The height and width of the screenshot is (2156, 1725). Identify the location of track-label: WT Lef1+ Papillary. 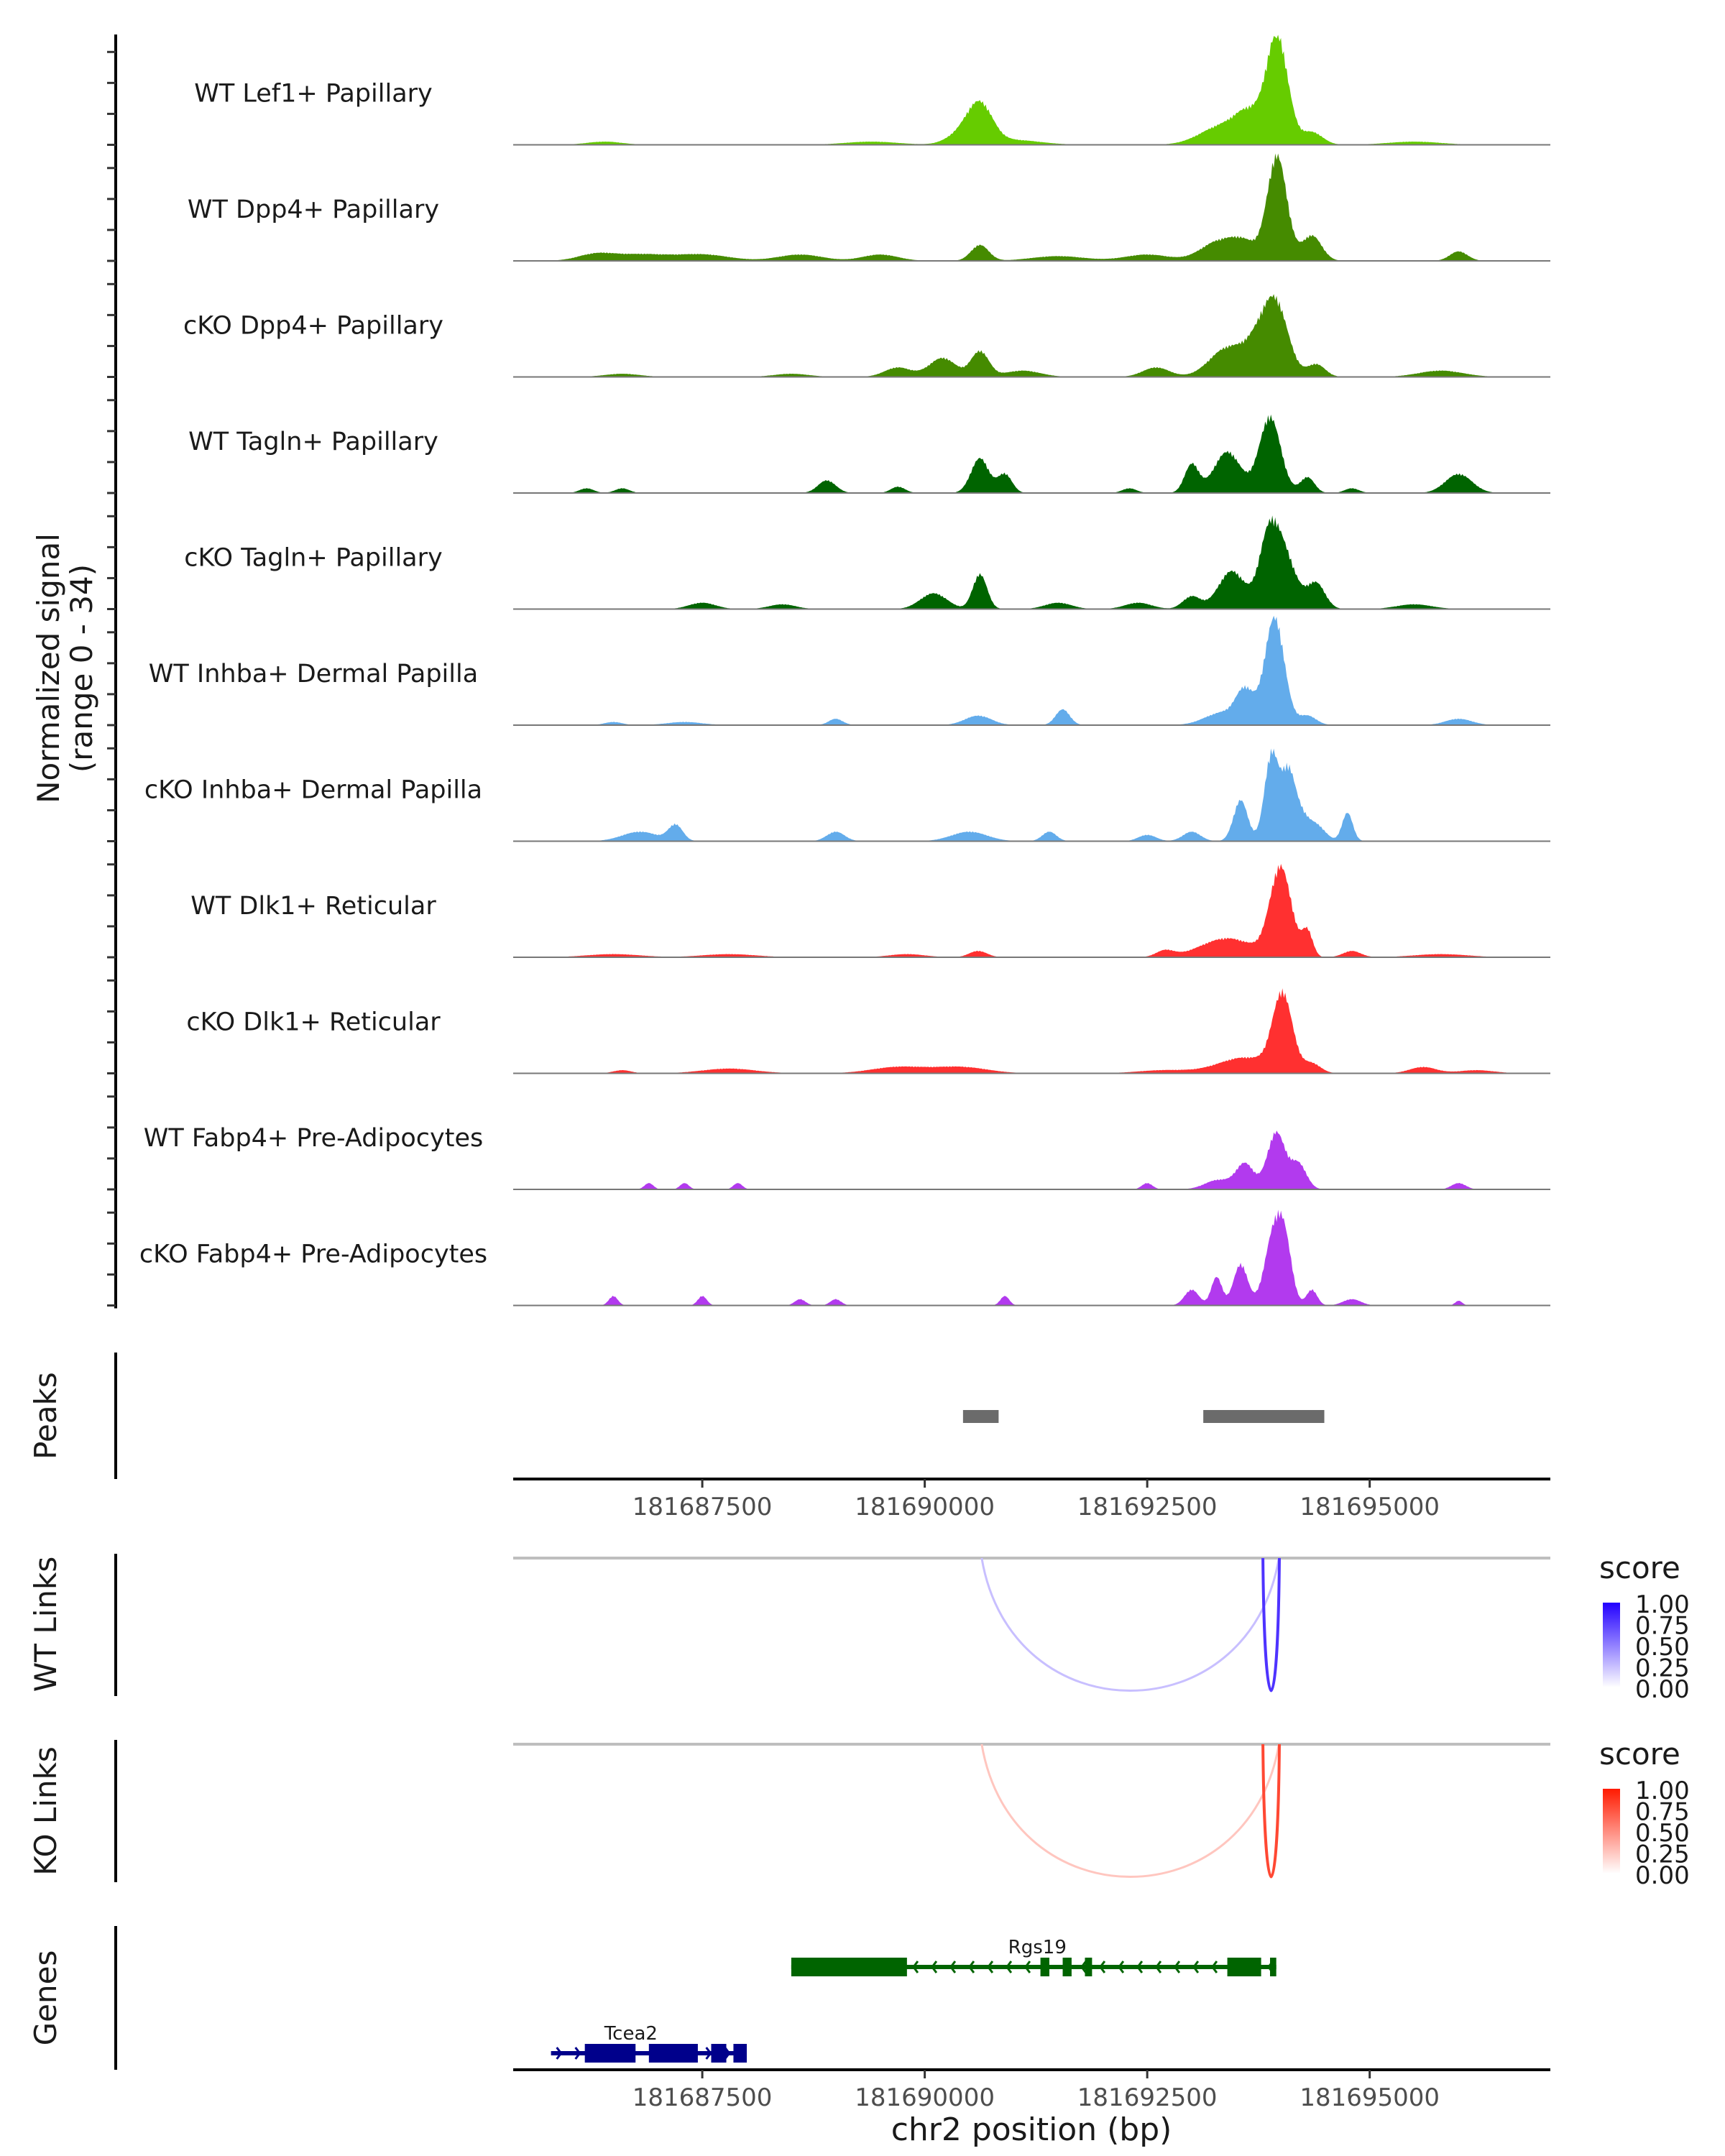
(313, 94).